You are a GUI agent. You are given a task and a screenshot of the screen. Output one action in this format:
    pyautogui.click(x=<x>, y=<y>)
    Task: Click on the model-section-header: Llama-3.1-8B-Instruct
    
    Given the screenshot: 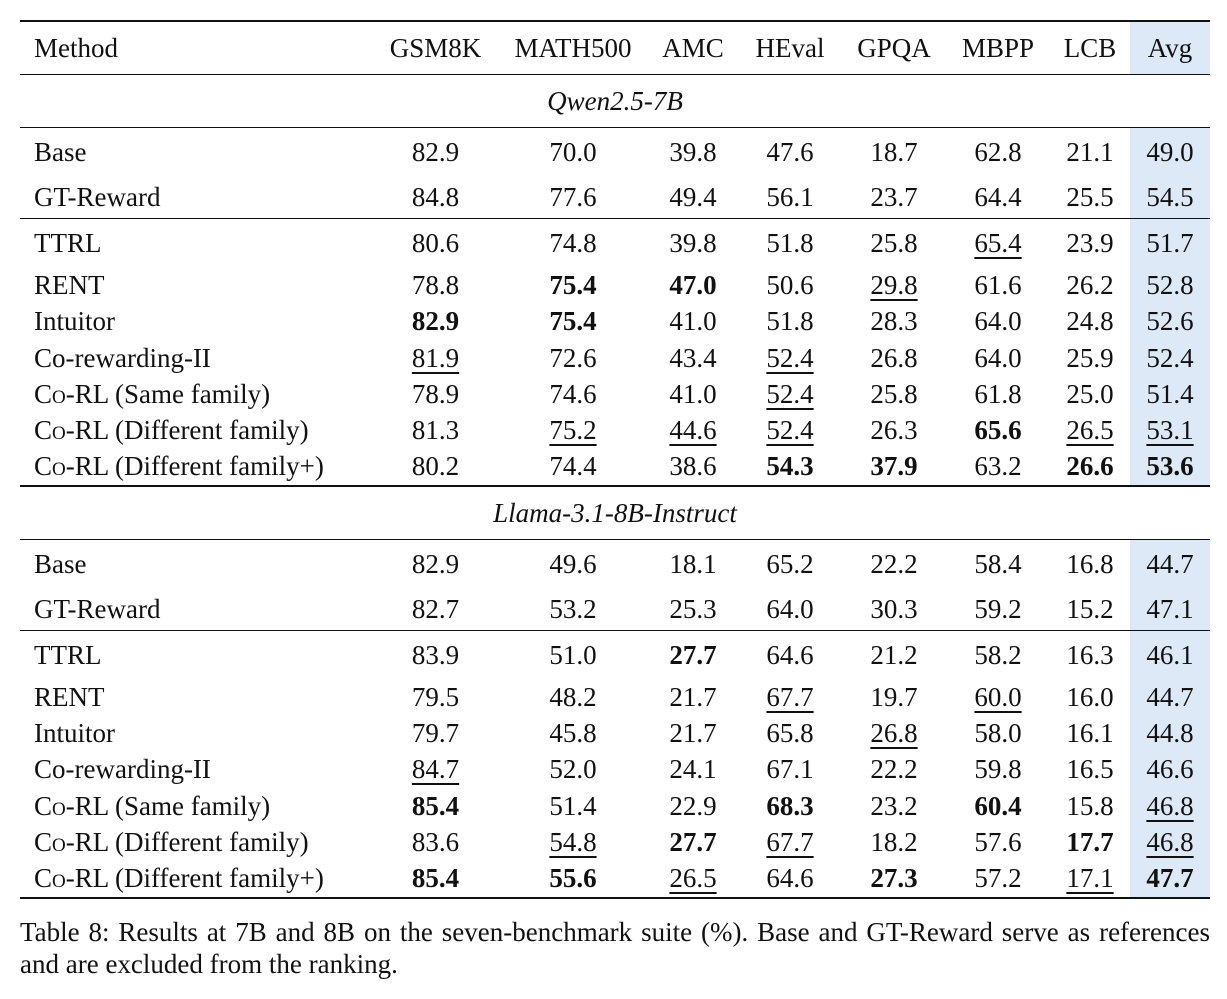 What is the action you would take?
    pyautogui.click(x=615, y=512)
    